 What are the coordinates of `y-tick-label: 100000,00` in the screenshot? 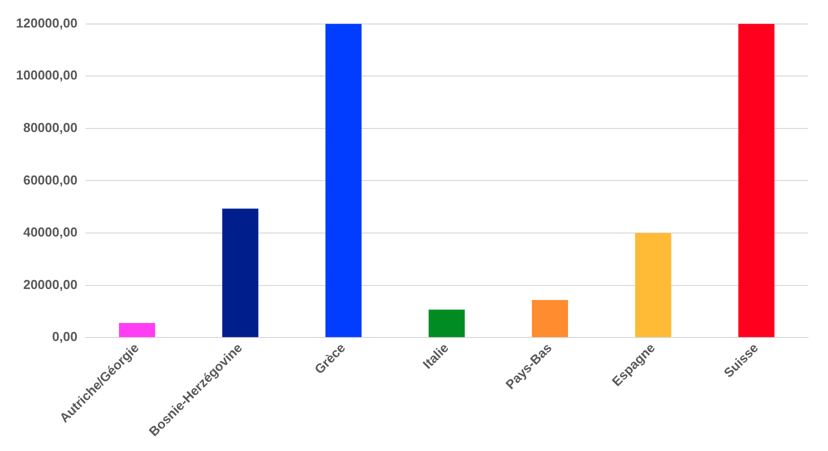 It's located at (47, 75).